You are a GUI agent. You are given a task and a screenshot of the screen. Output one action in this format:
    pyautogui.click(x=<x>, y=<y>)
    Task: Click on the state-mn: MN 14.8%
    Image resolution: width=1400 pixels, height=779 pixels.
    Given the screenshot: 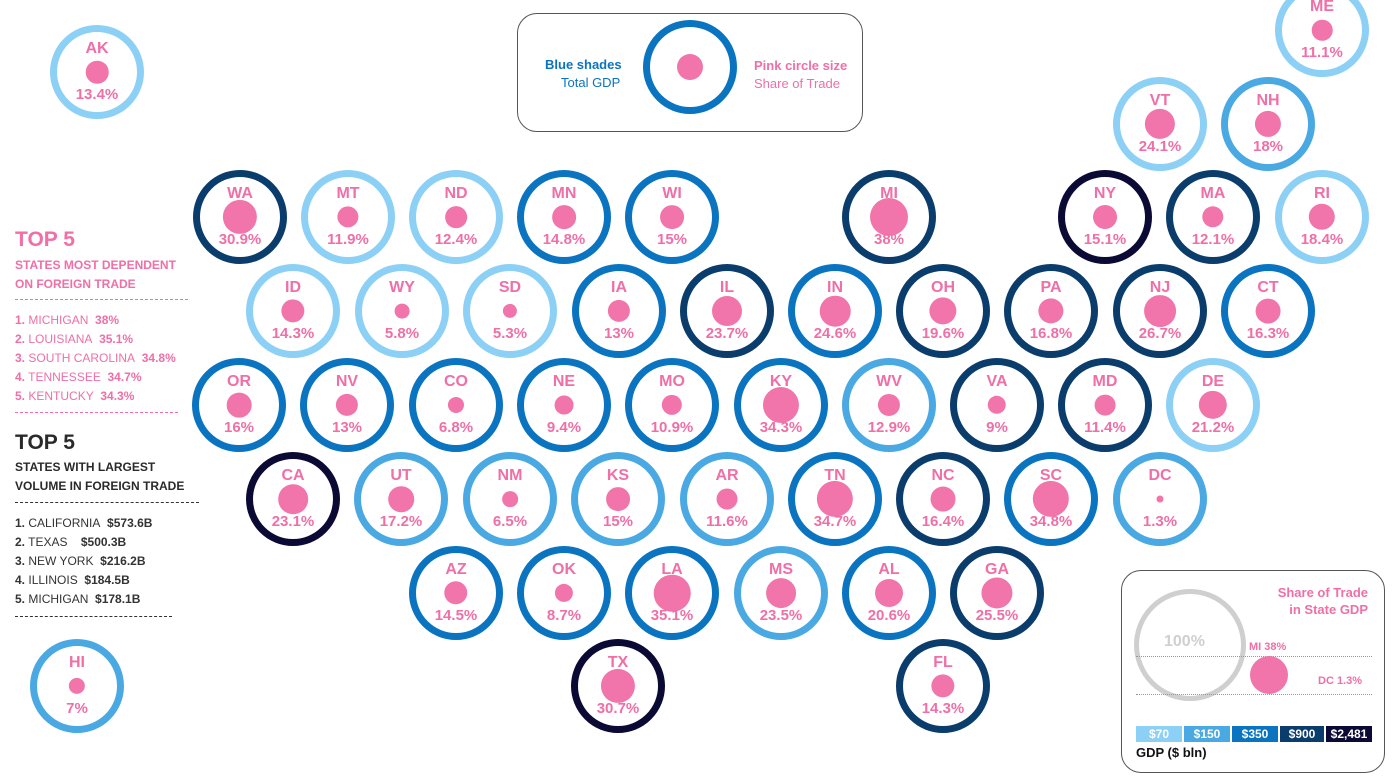 What is the action you would take?
    pyautogui.click(x=564, y=217)
    